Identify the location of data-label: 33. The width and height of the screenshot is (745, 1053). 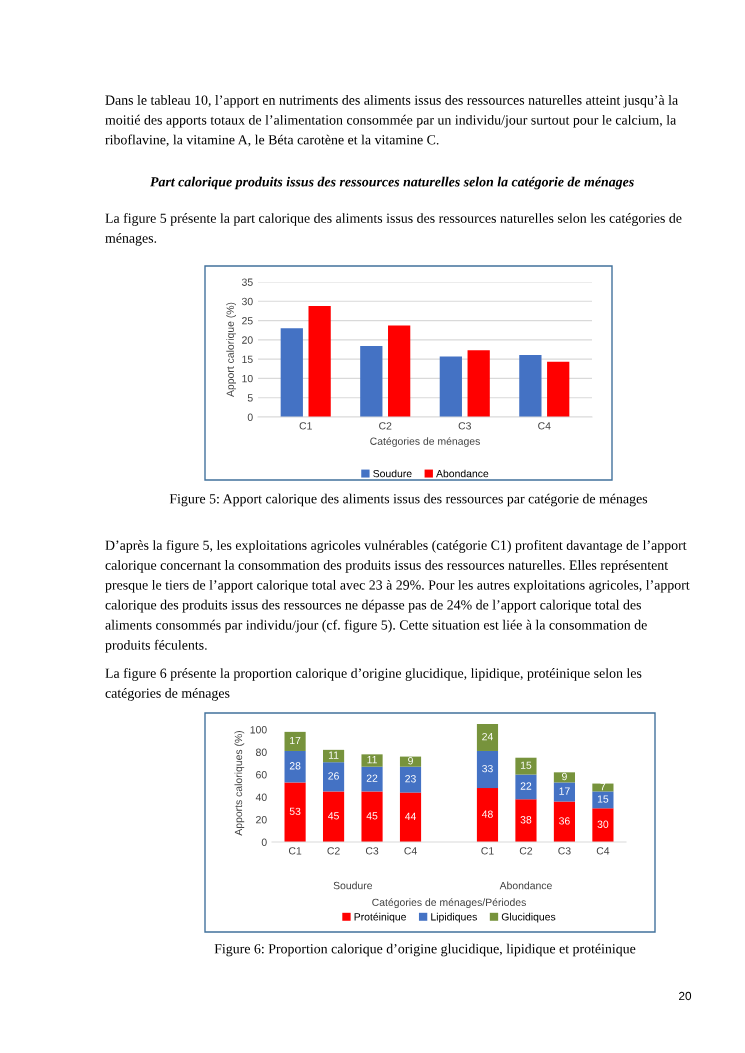
(487, 768).